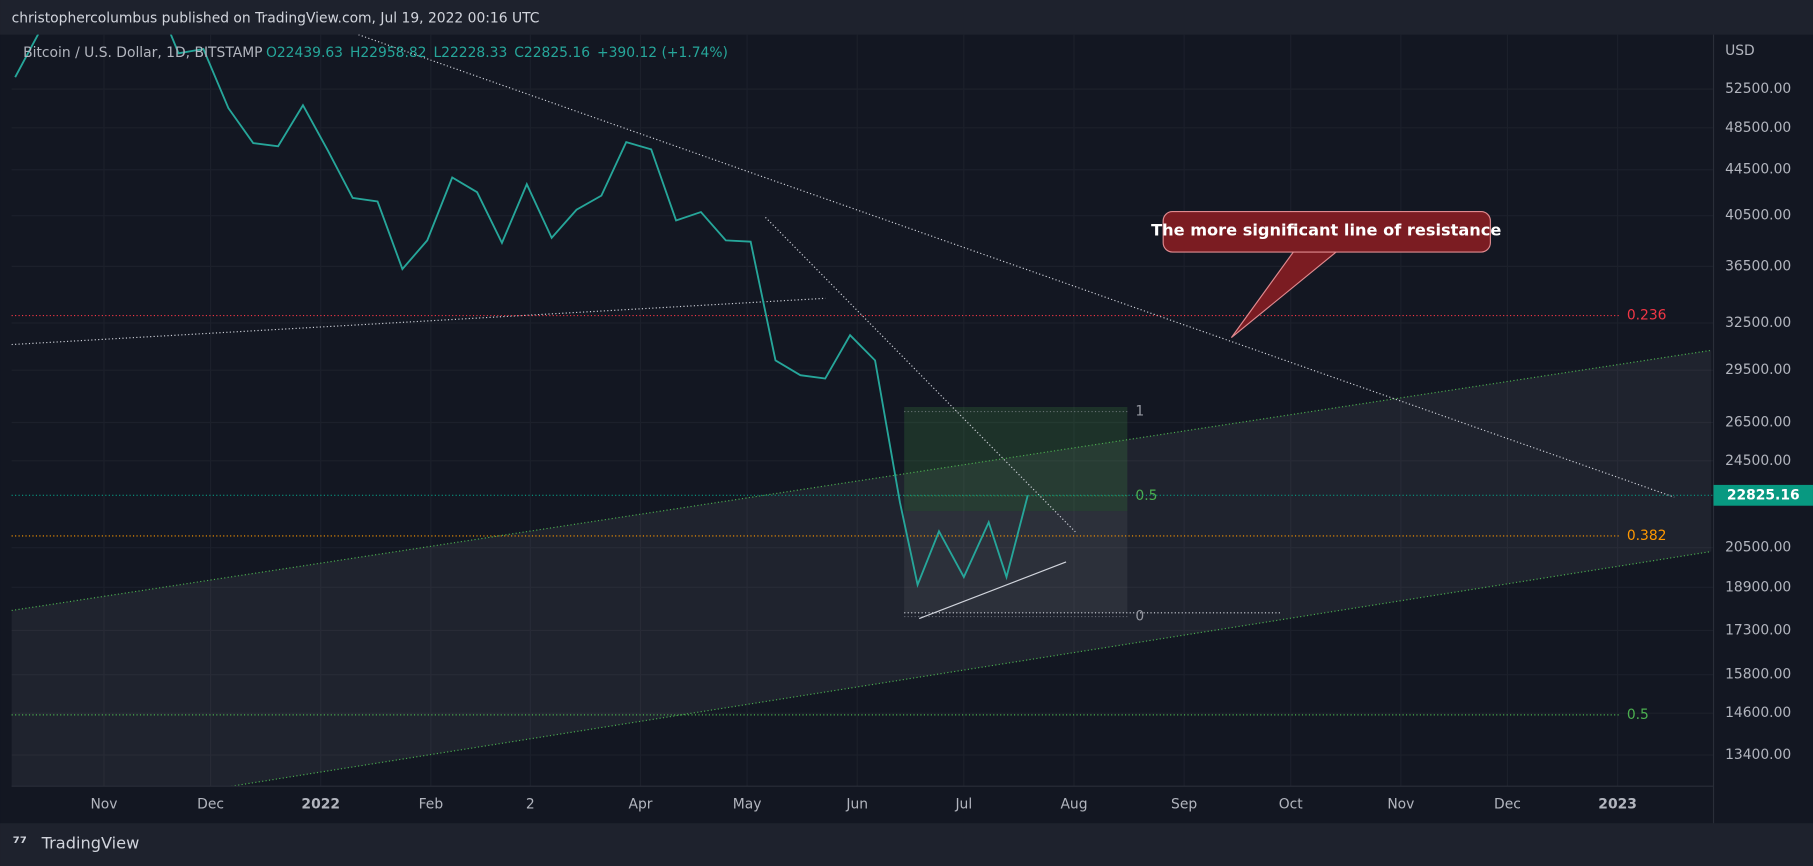  Describe the element at coordinates (1758, 587) in the screenshot. I see `y-tick-label: 18900.00` at that location.